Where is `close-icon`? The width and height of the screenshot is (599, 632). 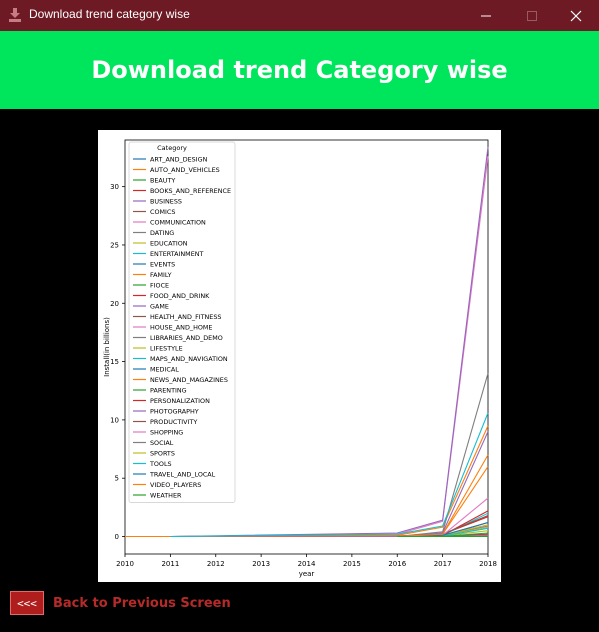
close-icon is located at coordinates (576, 15).